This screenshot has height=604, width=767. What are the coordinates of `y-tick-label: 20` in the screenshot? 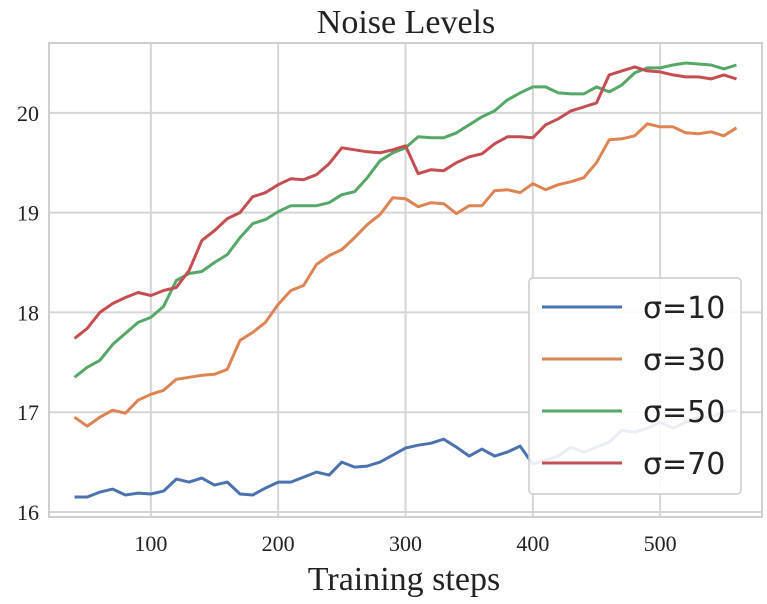 It's located at (28, 113).